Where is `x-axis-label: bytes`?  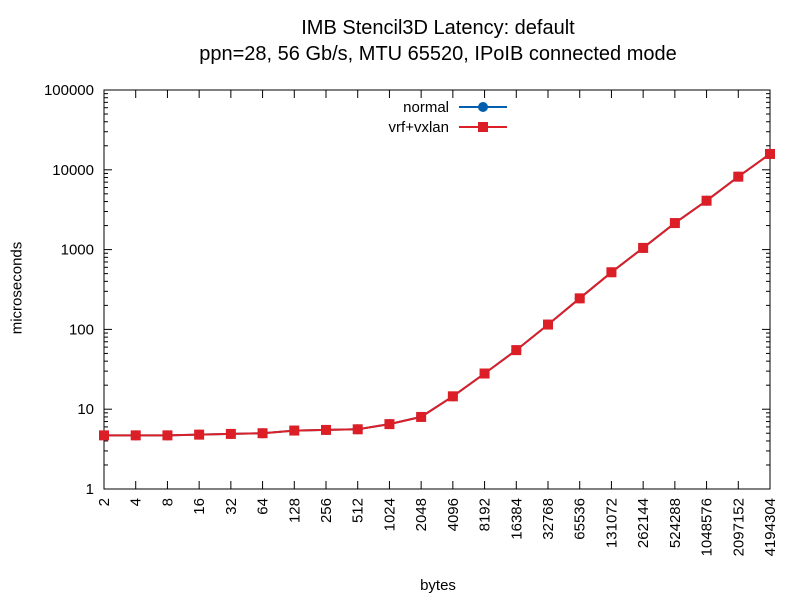 x-axis-label: bytes is located at coordinates (438, 585).